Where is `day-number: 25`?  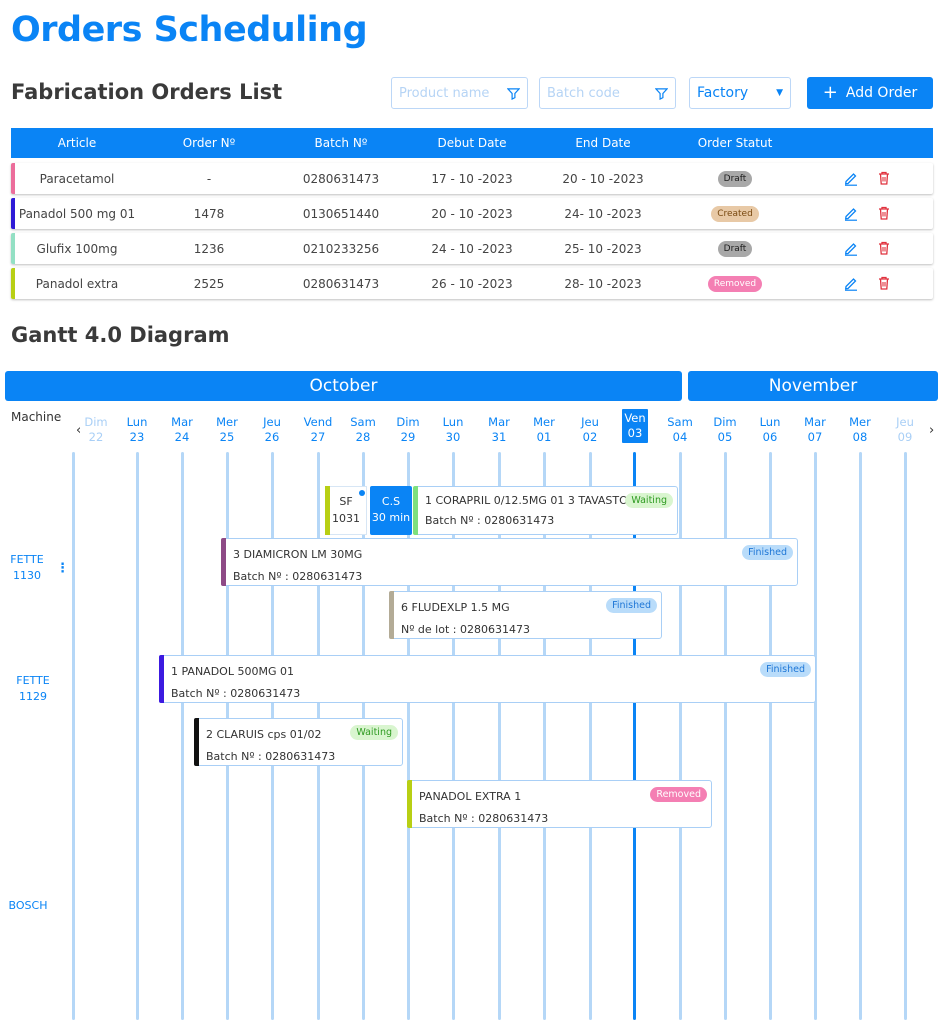
day-number: 25 is located at coordinates (227, 437).